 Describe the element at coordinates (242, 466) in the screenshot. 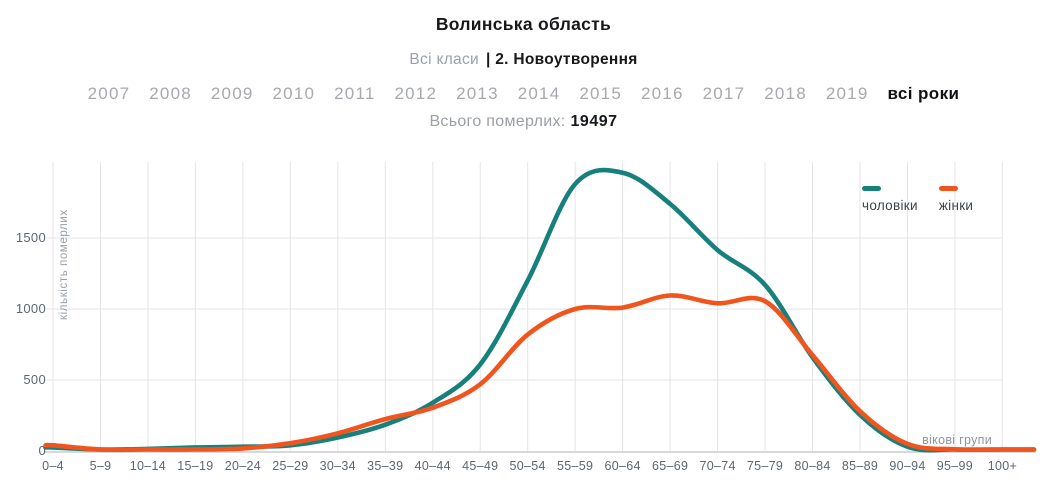

I see `x-tick-label: 20–24` at that location.